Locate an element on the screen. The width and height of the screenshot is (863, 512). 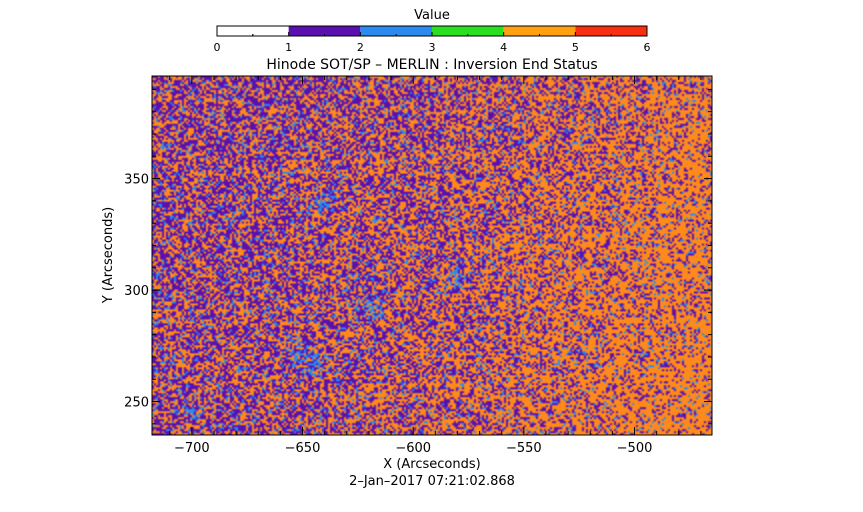
colorbar-tick-label: 5 is located at coordinates (575, 47).